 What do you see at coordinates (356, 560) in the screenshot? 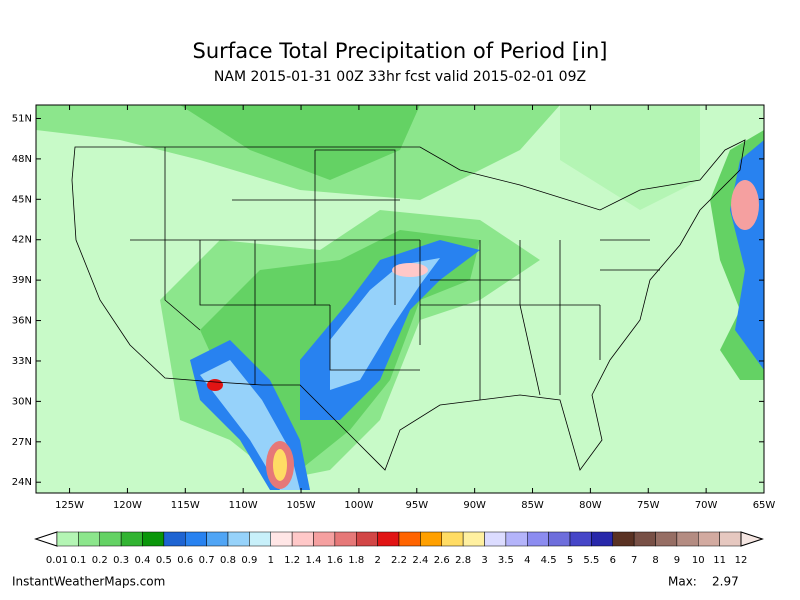
I see `colorbar-label: 1.8` at bounding box center [356, 560].